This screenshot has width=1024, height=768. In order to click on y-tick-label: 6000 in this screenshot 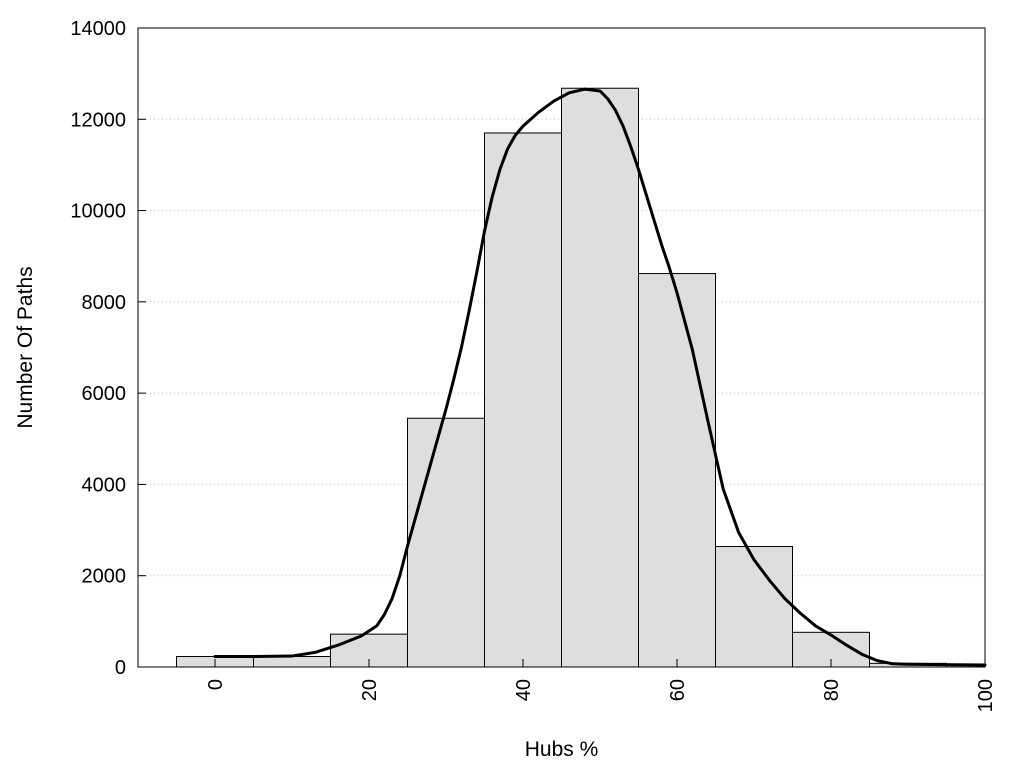, I will do `click(104, 394)`.